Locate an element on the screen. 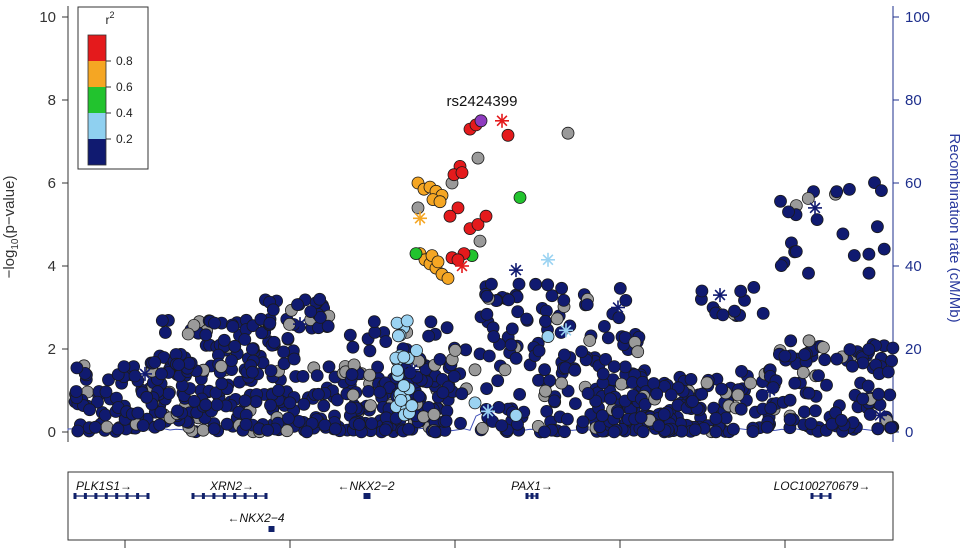 Image resolution: width=960 pixels, height=548 pixels. snp-star-low-ld is located at coordinates (618, 307).